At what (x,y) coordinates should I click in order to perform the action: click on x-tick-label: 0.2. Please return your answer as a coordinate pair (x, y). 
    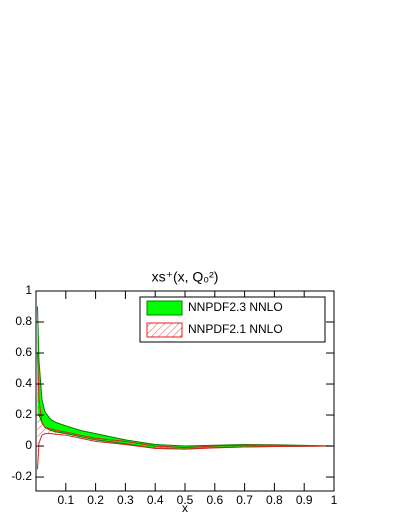
    Looking at the image, I should click on (95, 500).